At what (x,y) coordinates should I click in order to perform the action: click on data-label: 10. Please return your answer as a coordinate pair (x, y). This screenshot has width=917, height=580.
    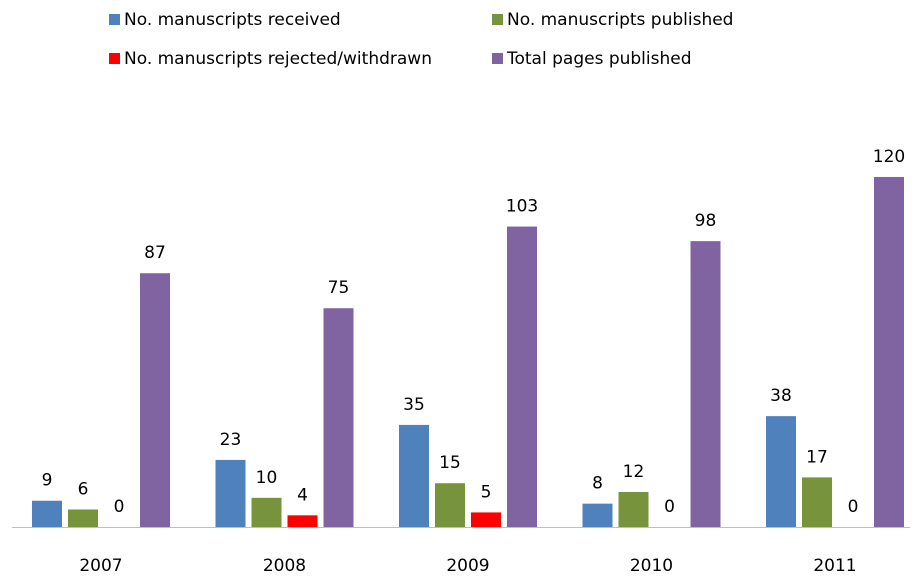
    Looking at the image, I should click on (267, 478).